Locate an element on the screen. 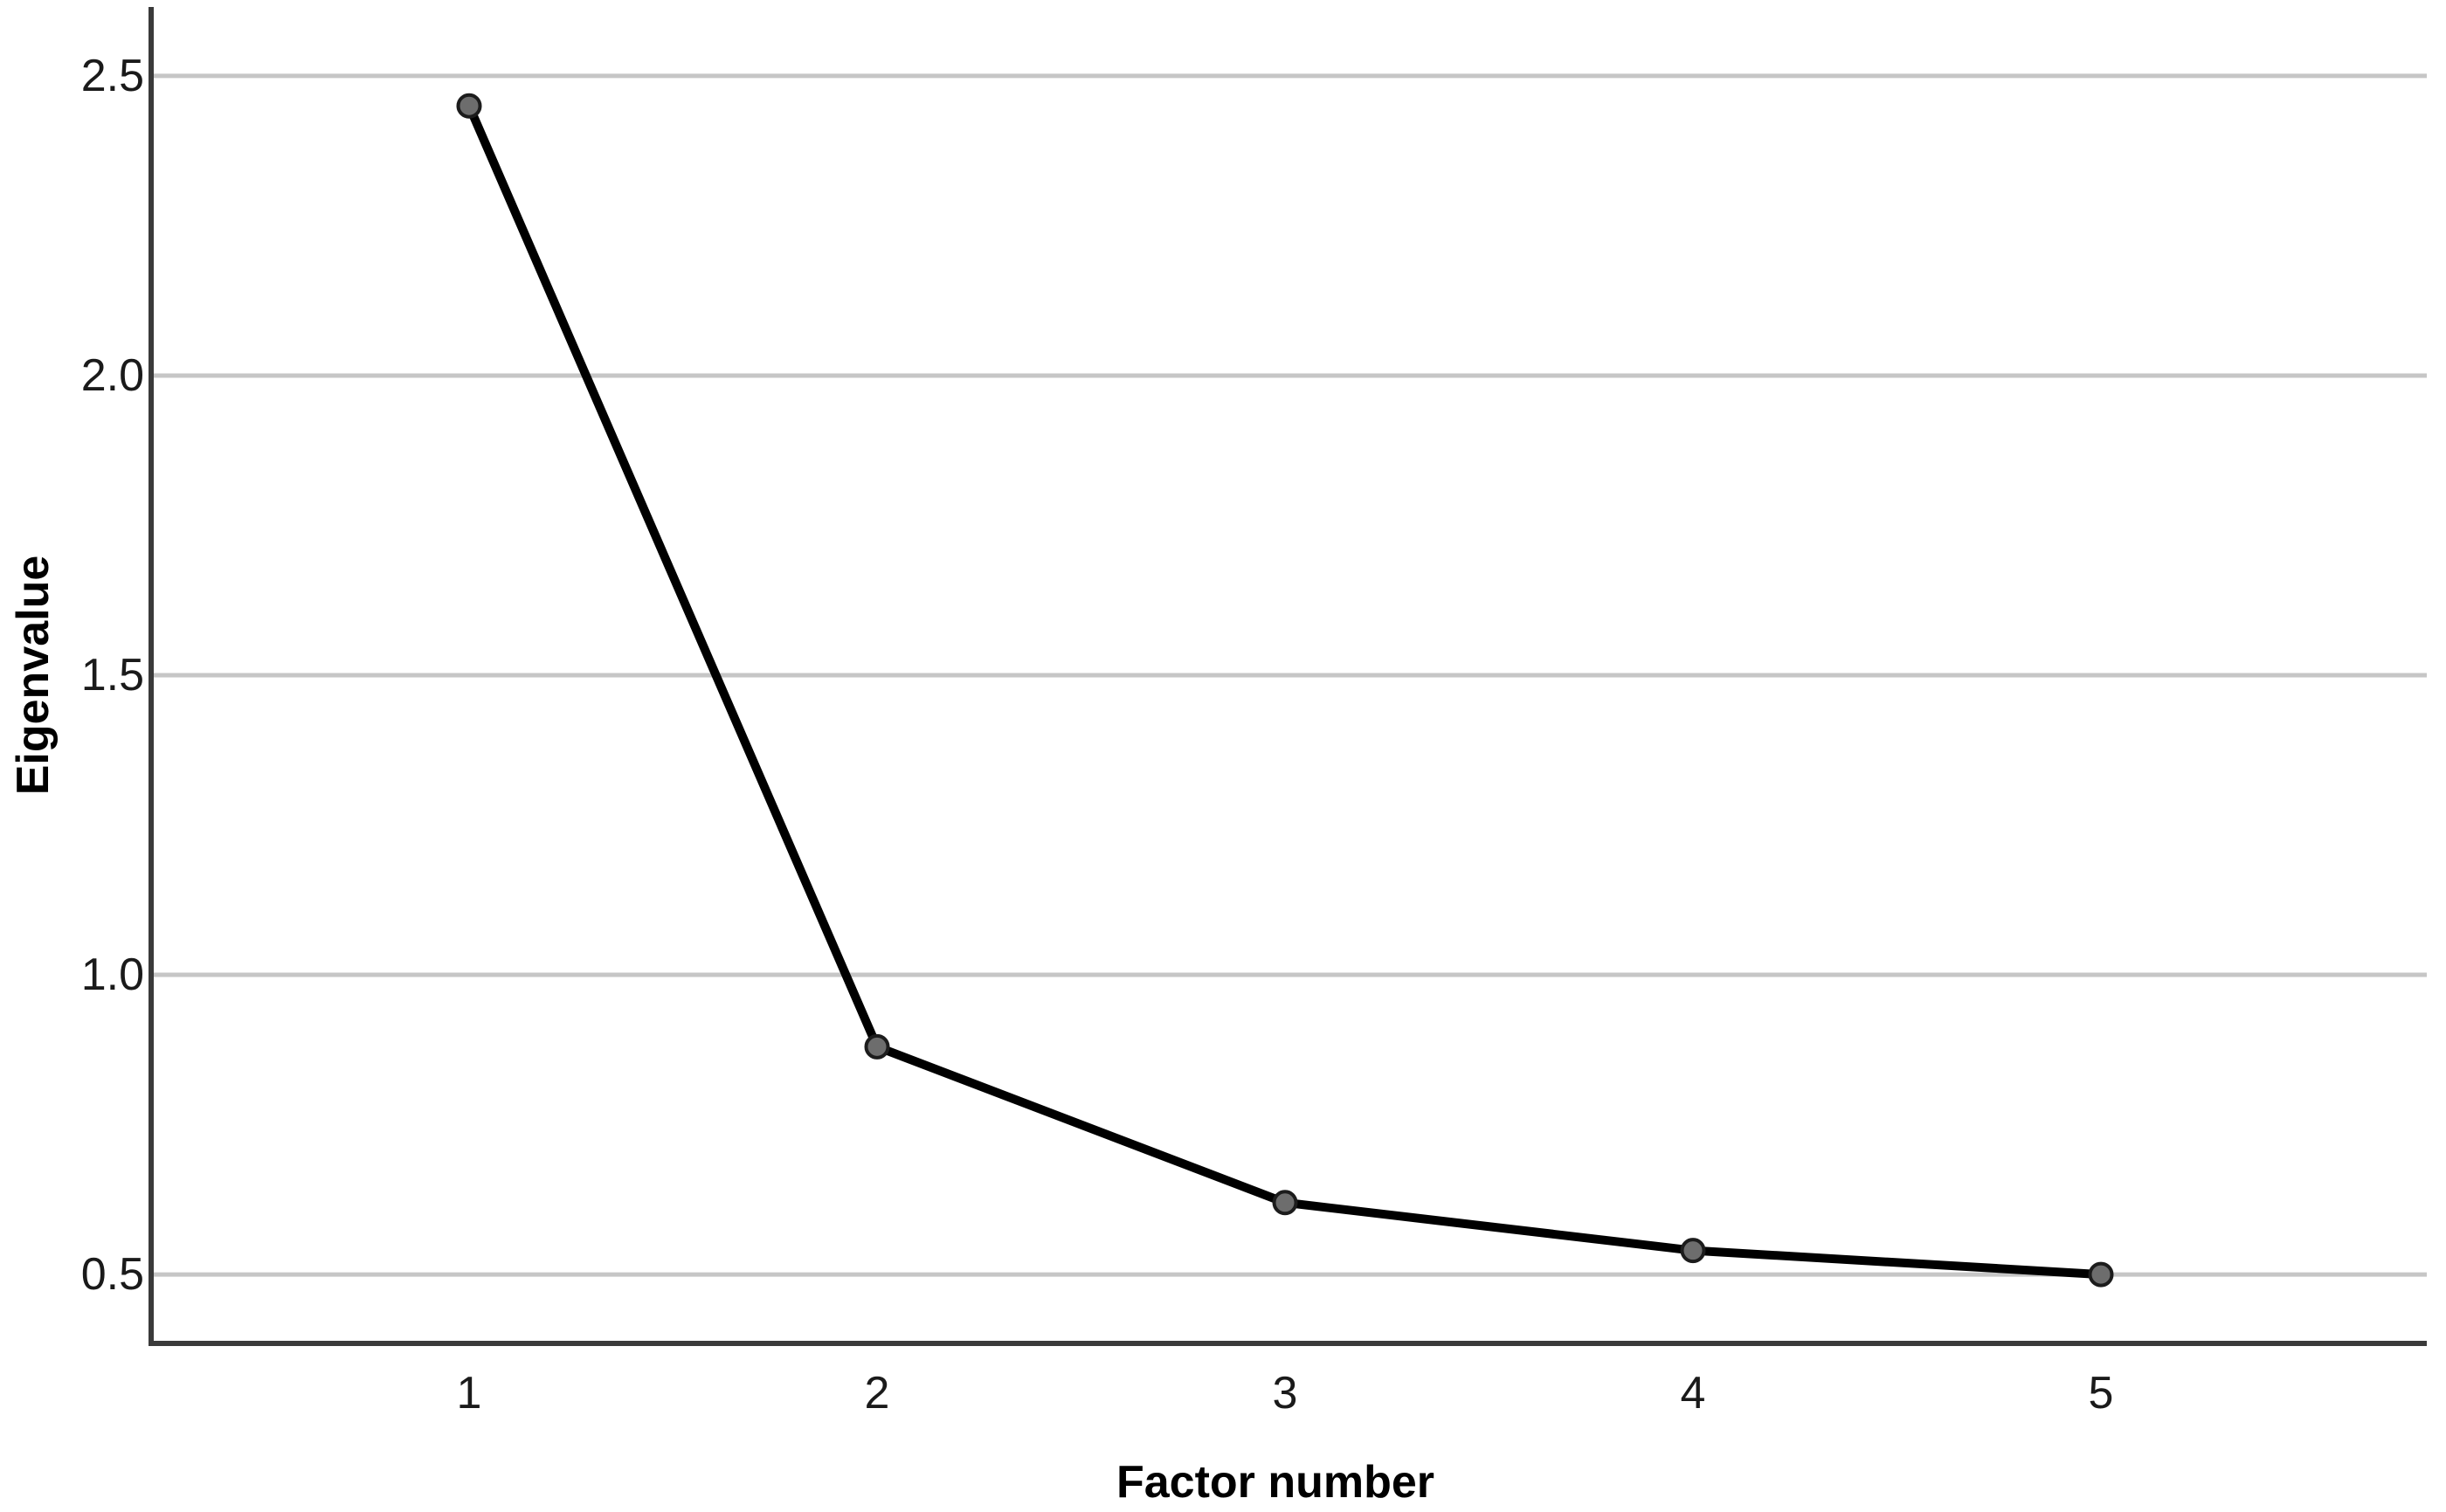  x-tick-label: 2 is located at coordinates (877, 1393).